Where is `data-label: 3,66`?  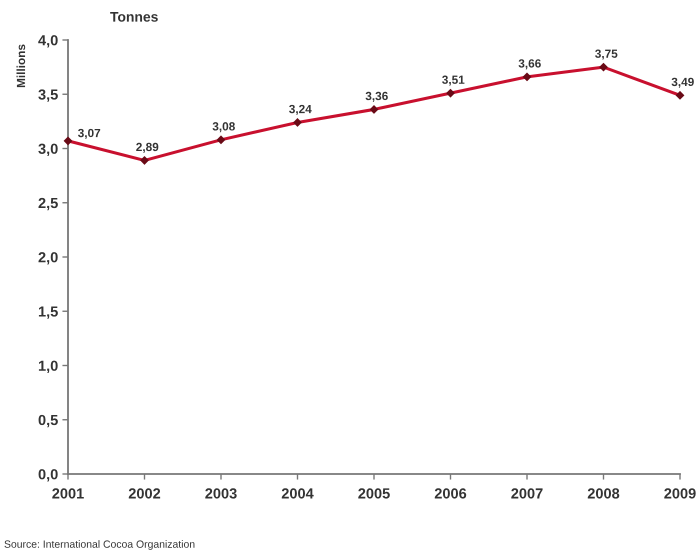
data-label: 3,66 is located at coordinates (529, 64).